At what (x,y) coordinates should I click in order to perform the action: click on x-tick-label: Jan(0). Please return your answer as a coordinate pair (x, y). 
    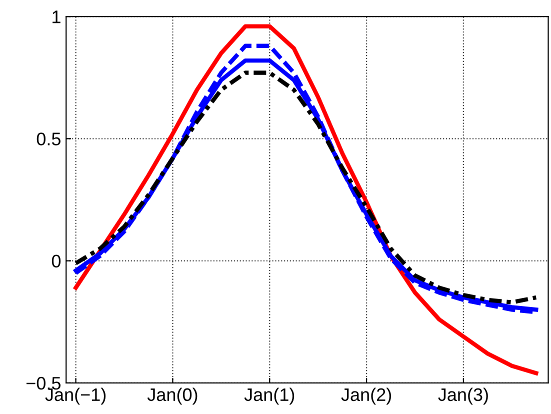
    Looking at the image, I should click on (172, 396).